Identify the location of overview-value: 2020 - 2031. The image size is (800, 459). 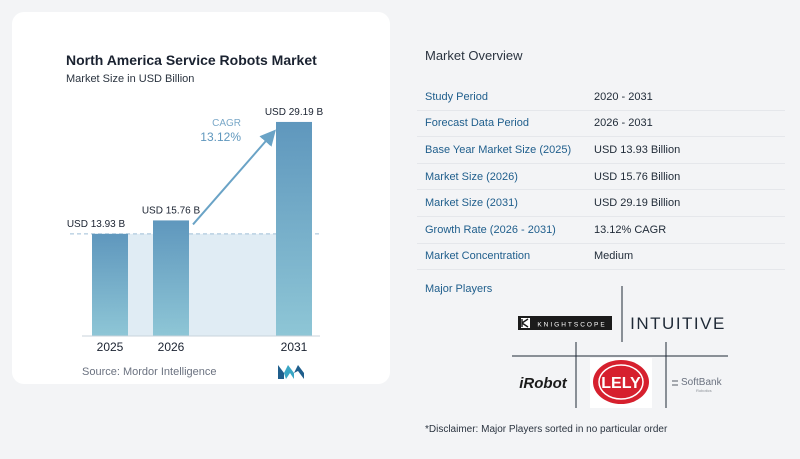
(623, 96).